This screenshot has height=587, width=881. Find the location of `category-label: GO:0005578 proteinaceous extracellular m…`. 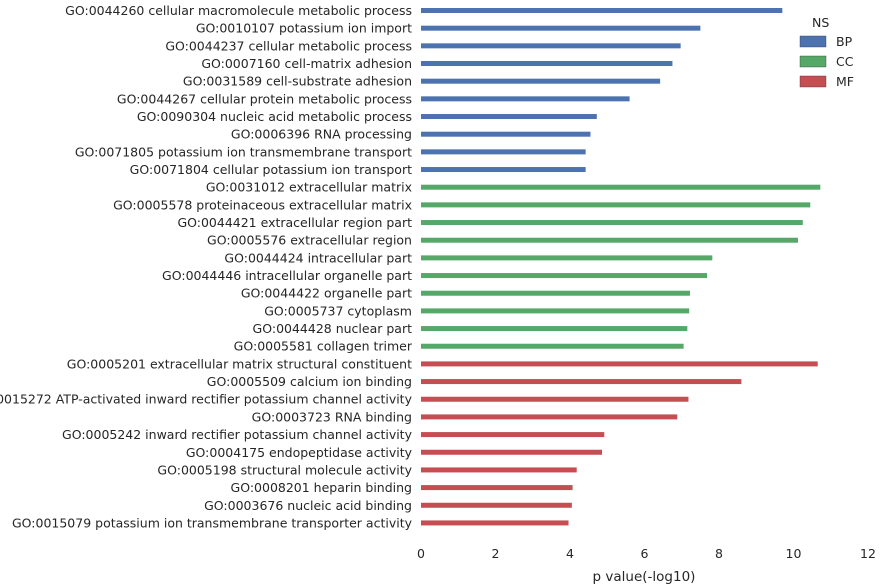

category-label: GO:0005578 proteinaceous extracellular m… is located at coordinates (262, 204).